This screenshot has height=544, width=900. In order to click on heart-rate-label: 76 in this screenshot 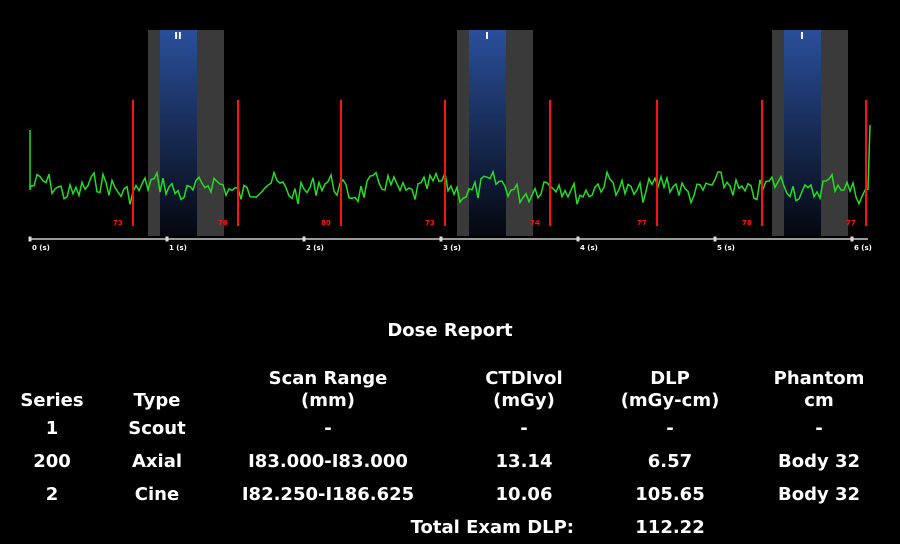, I will do `click(223, 223)`.